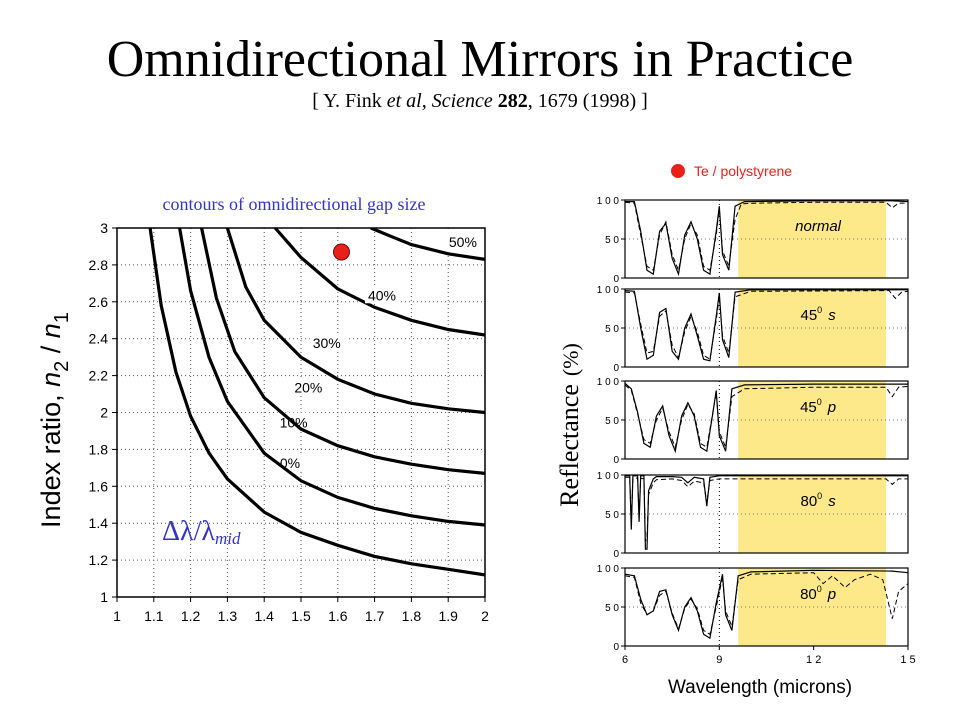 The height and width of the screenshot is (720, 960). I want to click on y-tick-label: 3, so click(104, 228).